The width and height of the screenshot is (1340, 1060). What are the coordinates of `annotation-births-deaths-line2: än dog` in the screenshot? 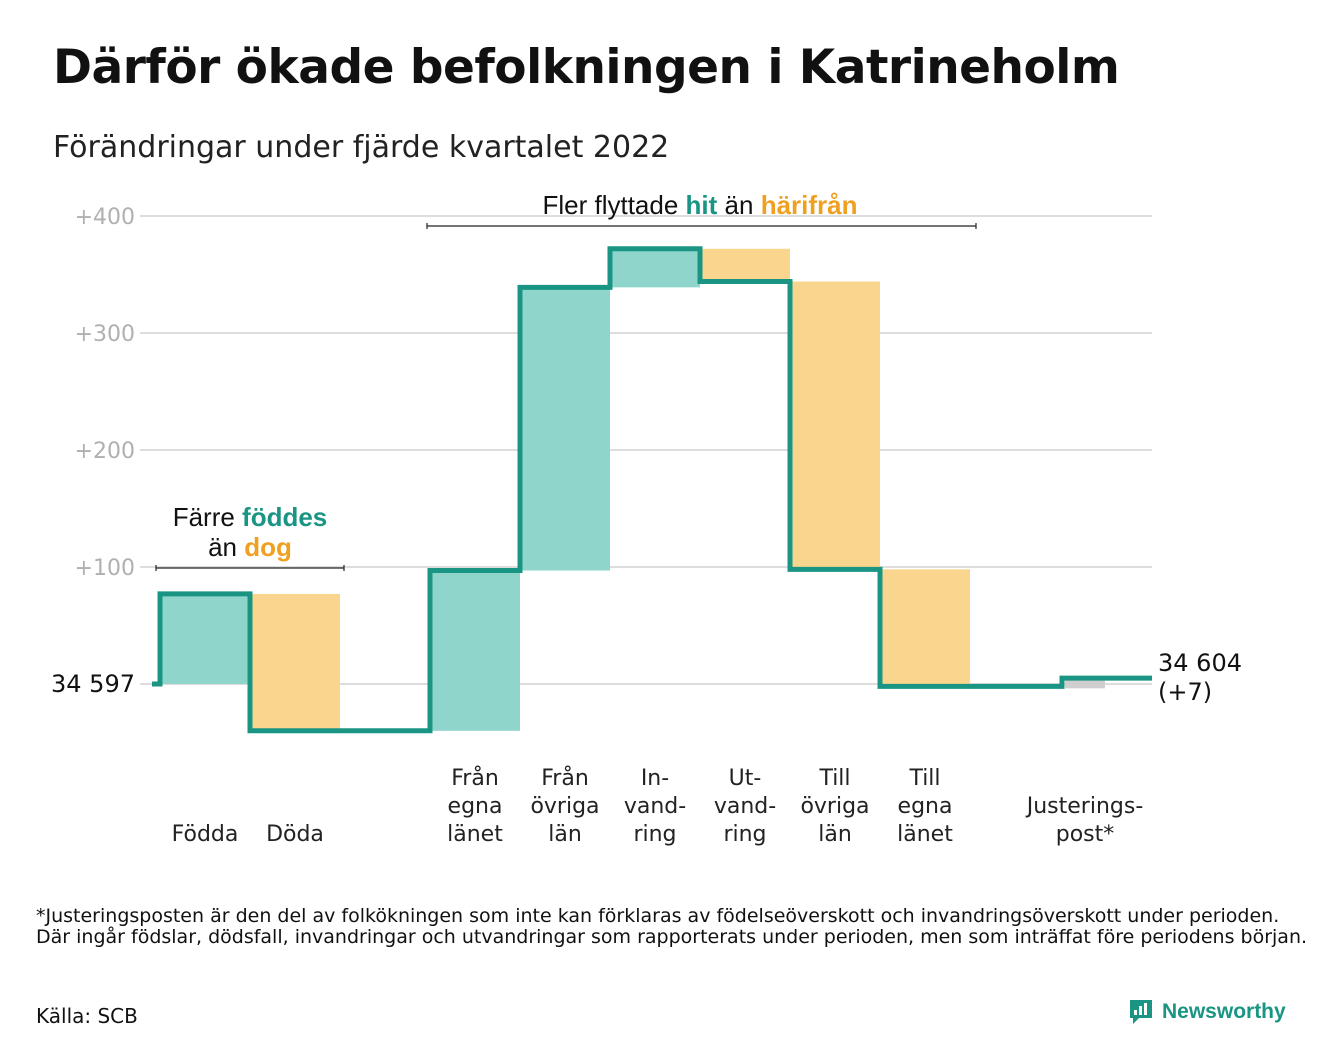 It's located at (250, 547).